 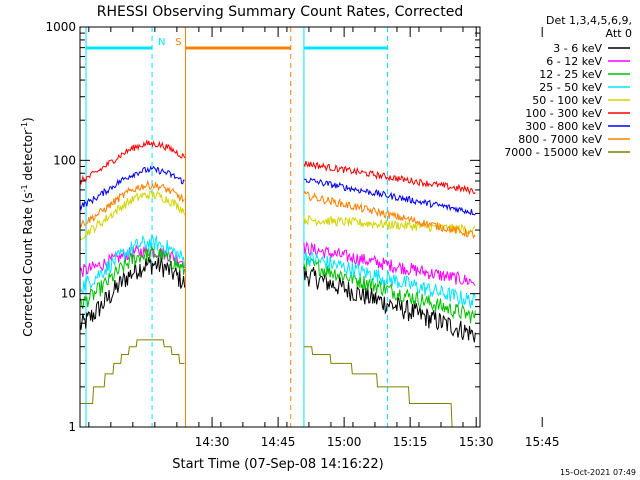 What do you see at coordinates (563, 113) in the screenshot?
I see `legend-label: 100 - 300 keV` at bounding box center [563, 113].